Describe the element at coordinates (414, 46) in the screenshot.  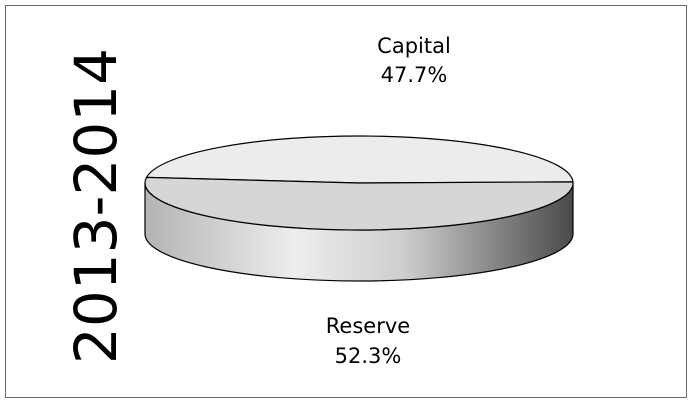
I see `slice-label-capital: Capital` at that location.